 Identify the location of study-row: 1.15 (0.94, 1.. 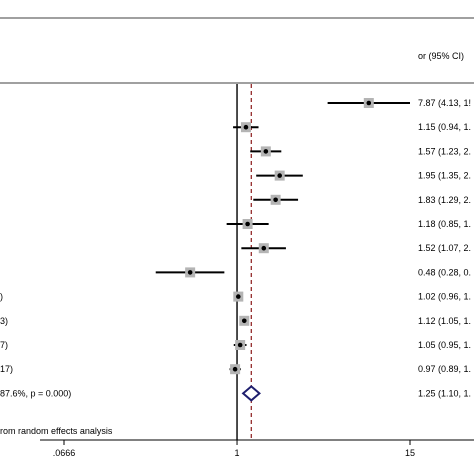
(352, 127).